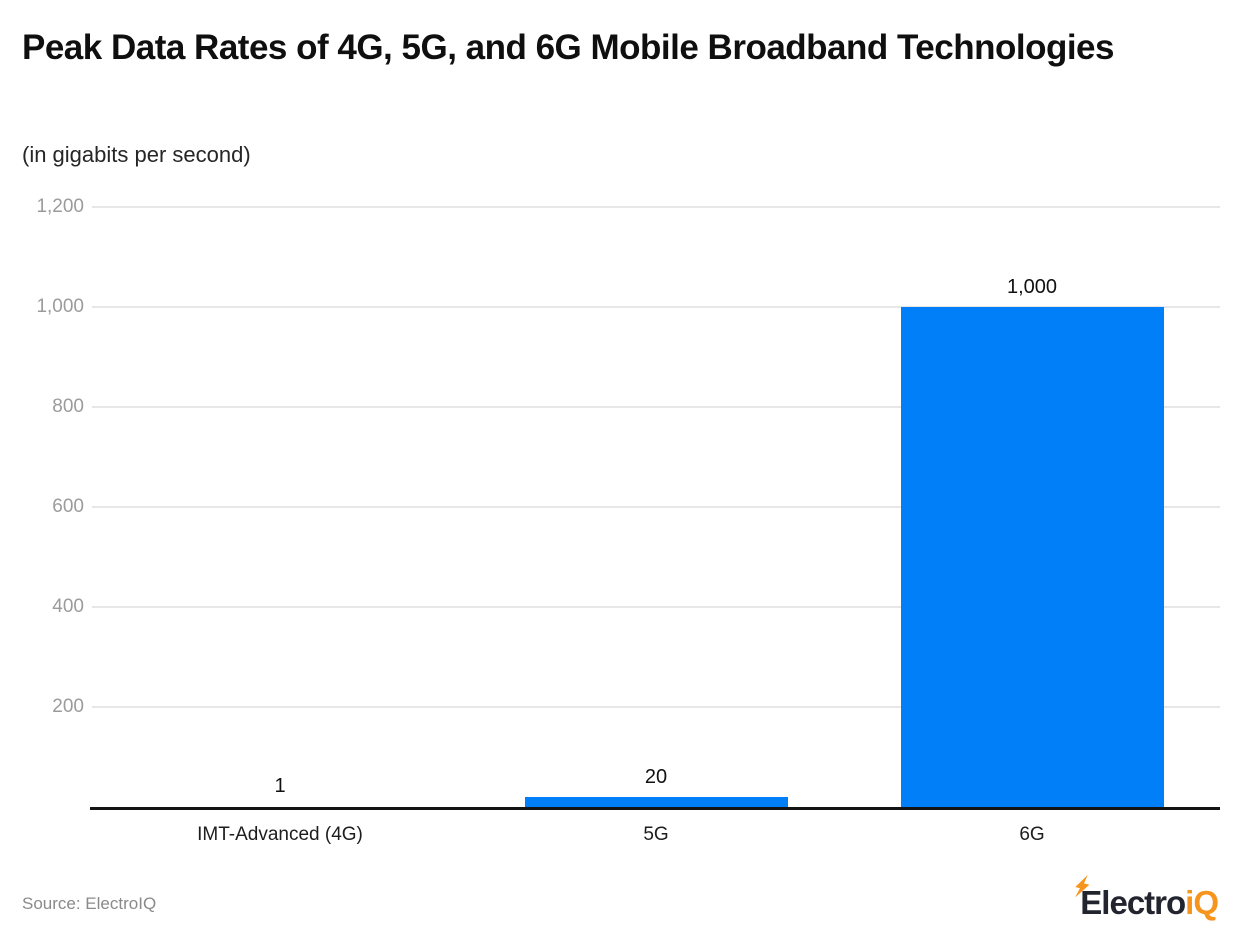 The image size is (1240, 938). What do you see at coordinates (60, 206) in the screenshot?
I see `y-tick-label: 1,200` at bounding box center [60, 206].